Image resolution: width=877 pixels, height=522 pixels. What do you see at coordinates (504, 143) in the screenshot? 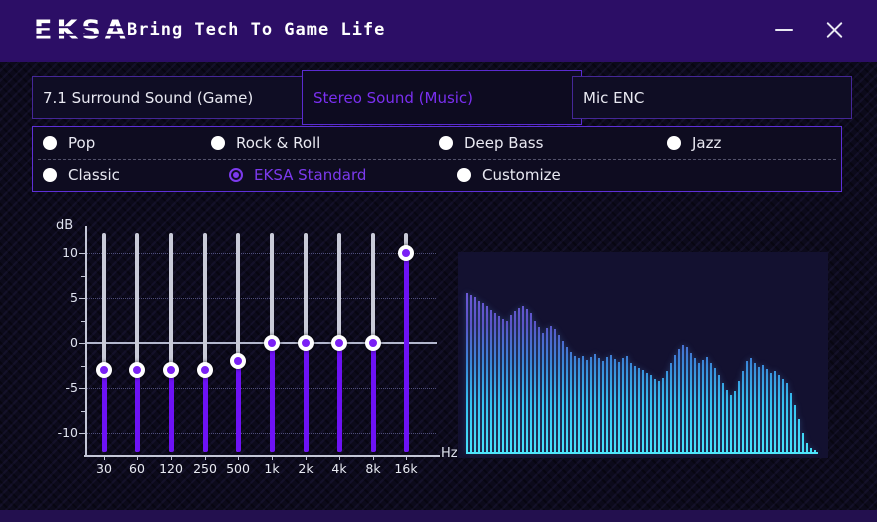
I see `radio-label: Deep Bass` at bounding box center [504, 143].